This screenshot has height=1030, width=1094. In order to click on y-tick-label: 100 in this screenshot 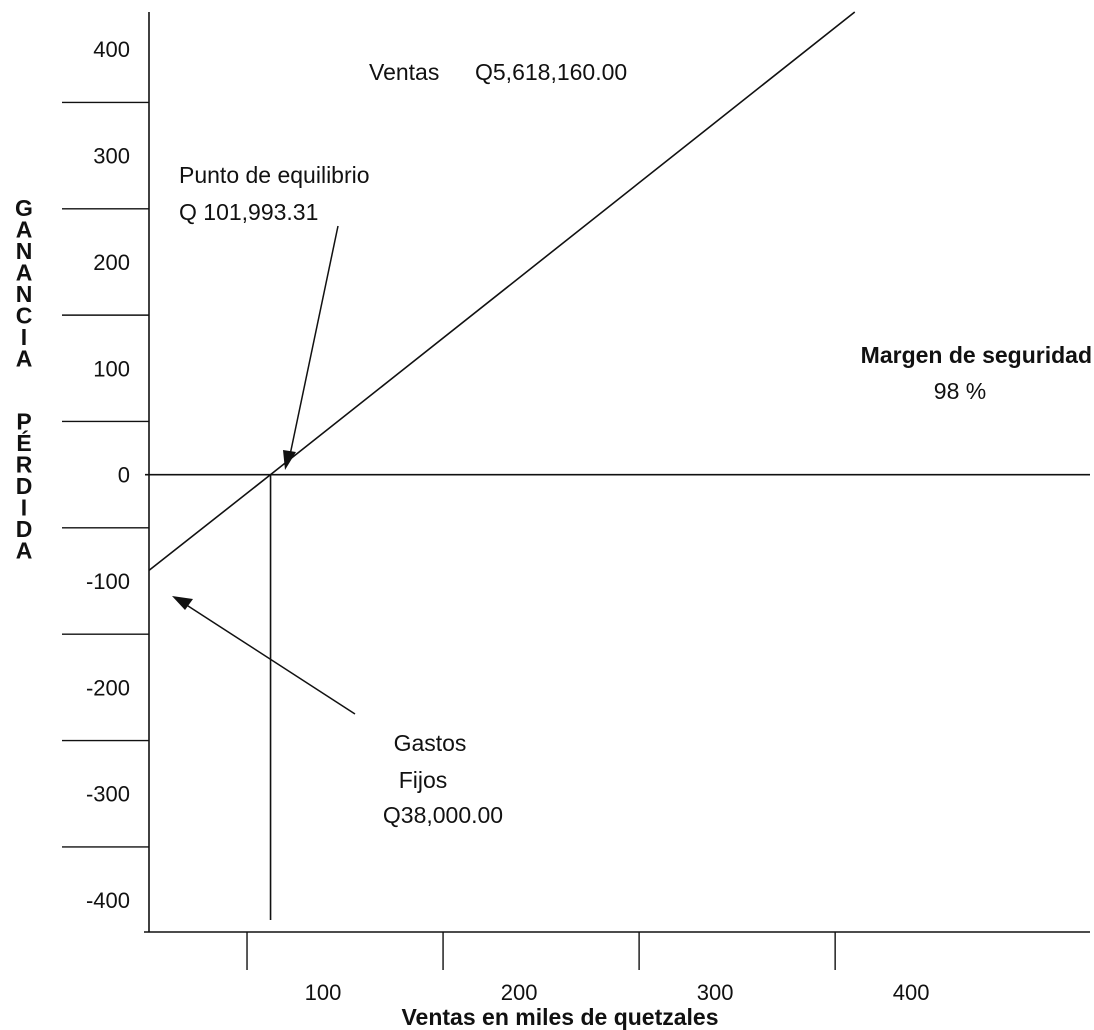, I will do `click(111, 368)`.